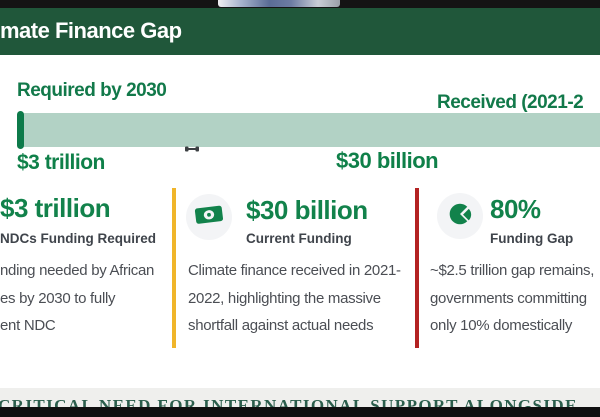  What do you see at coordinates (279, 3) in the screenshot?
I see `background-window-sliver` at bounding box center [279, 3].